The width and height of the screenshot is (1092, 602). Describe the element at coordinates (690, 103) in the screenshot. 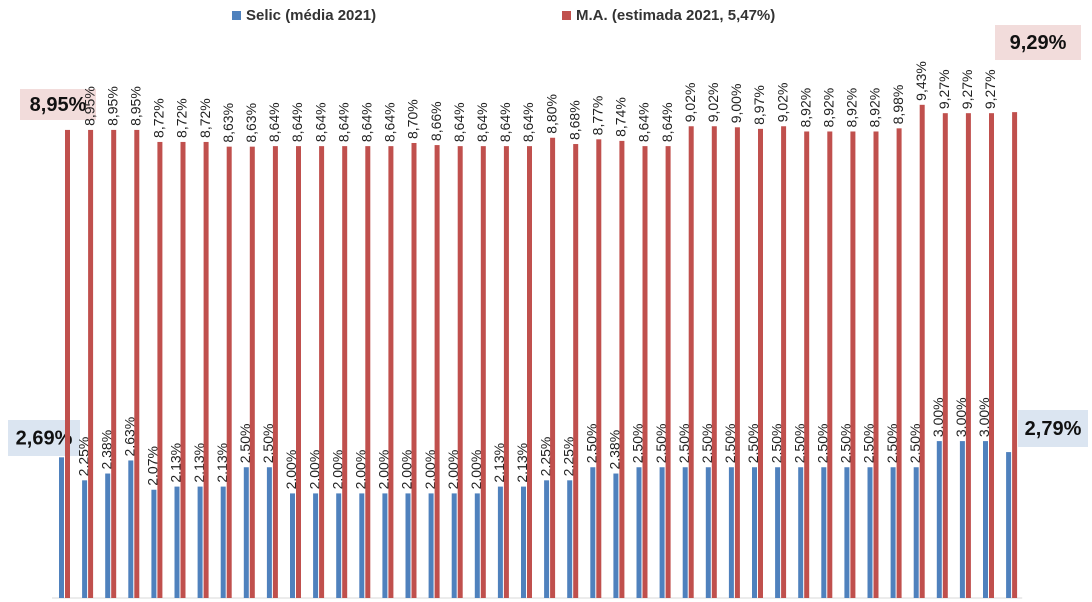

I see `value-label: 9,02%` at that location.